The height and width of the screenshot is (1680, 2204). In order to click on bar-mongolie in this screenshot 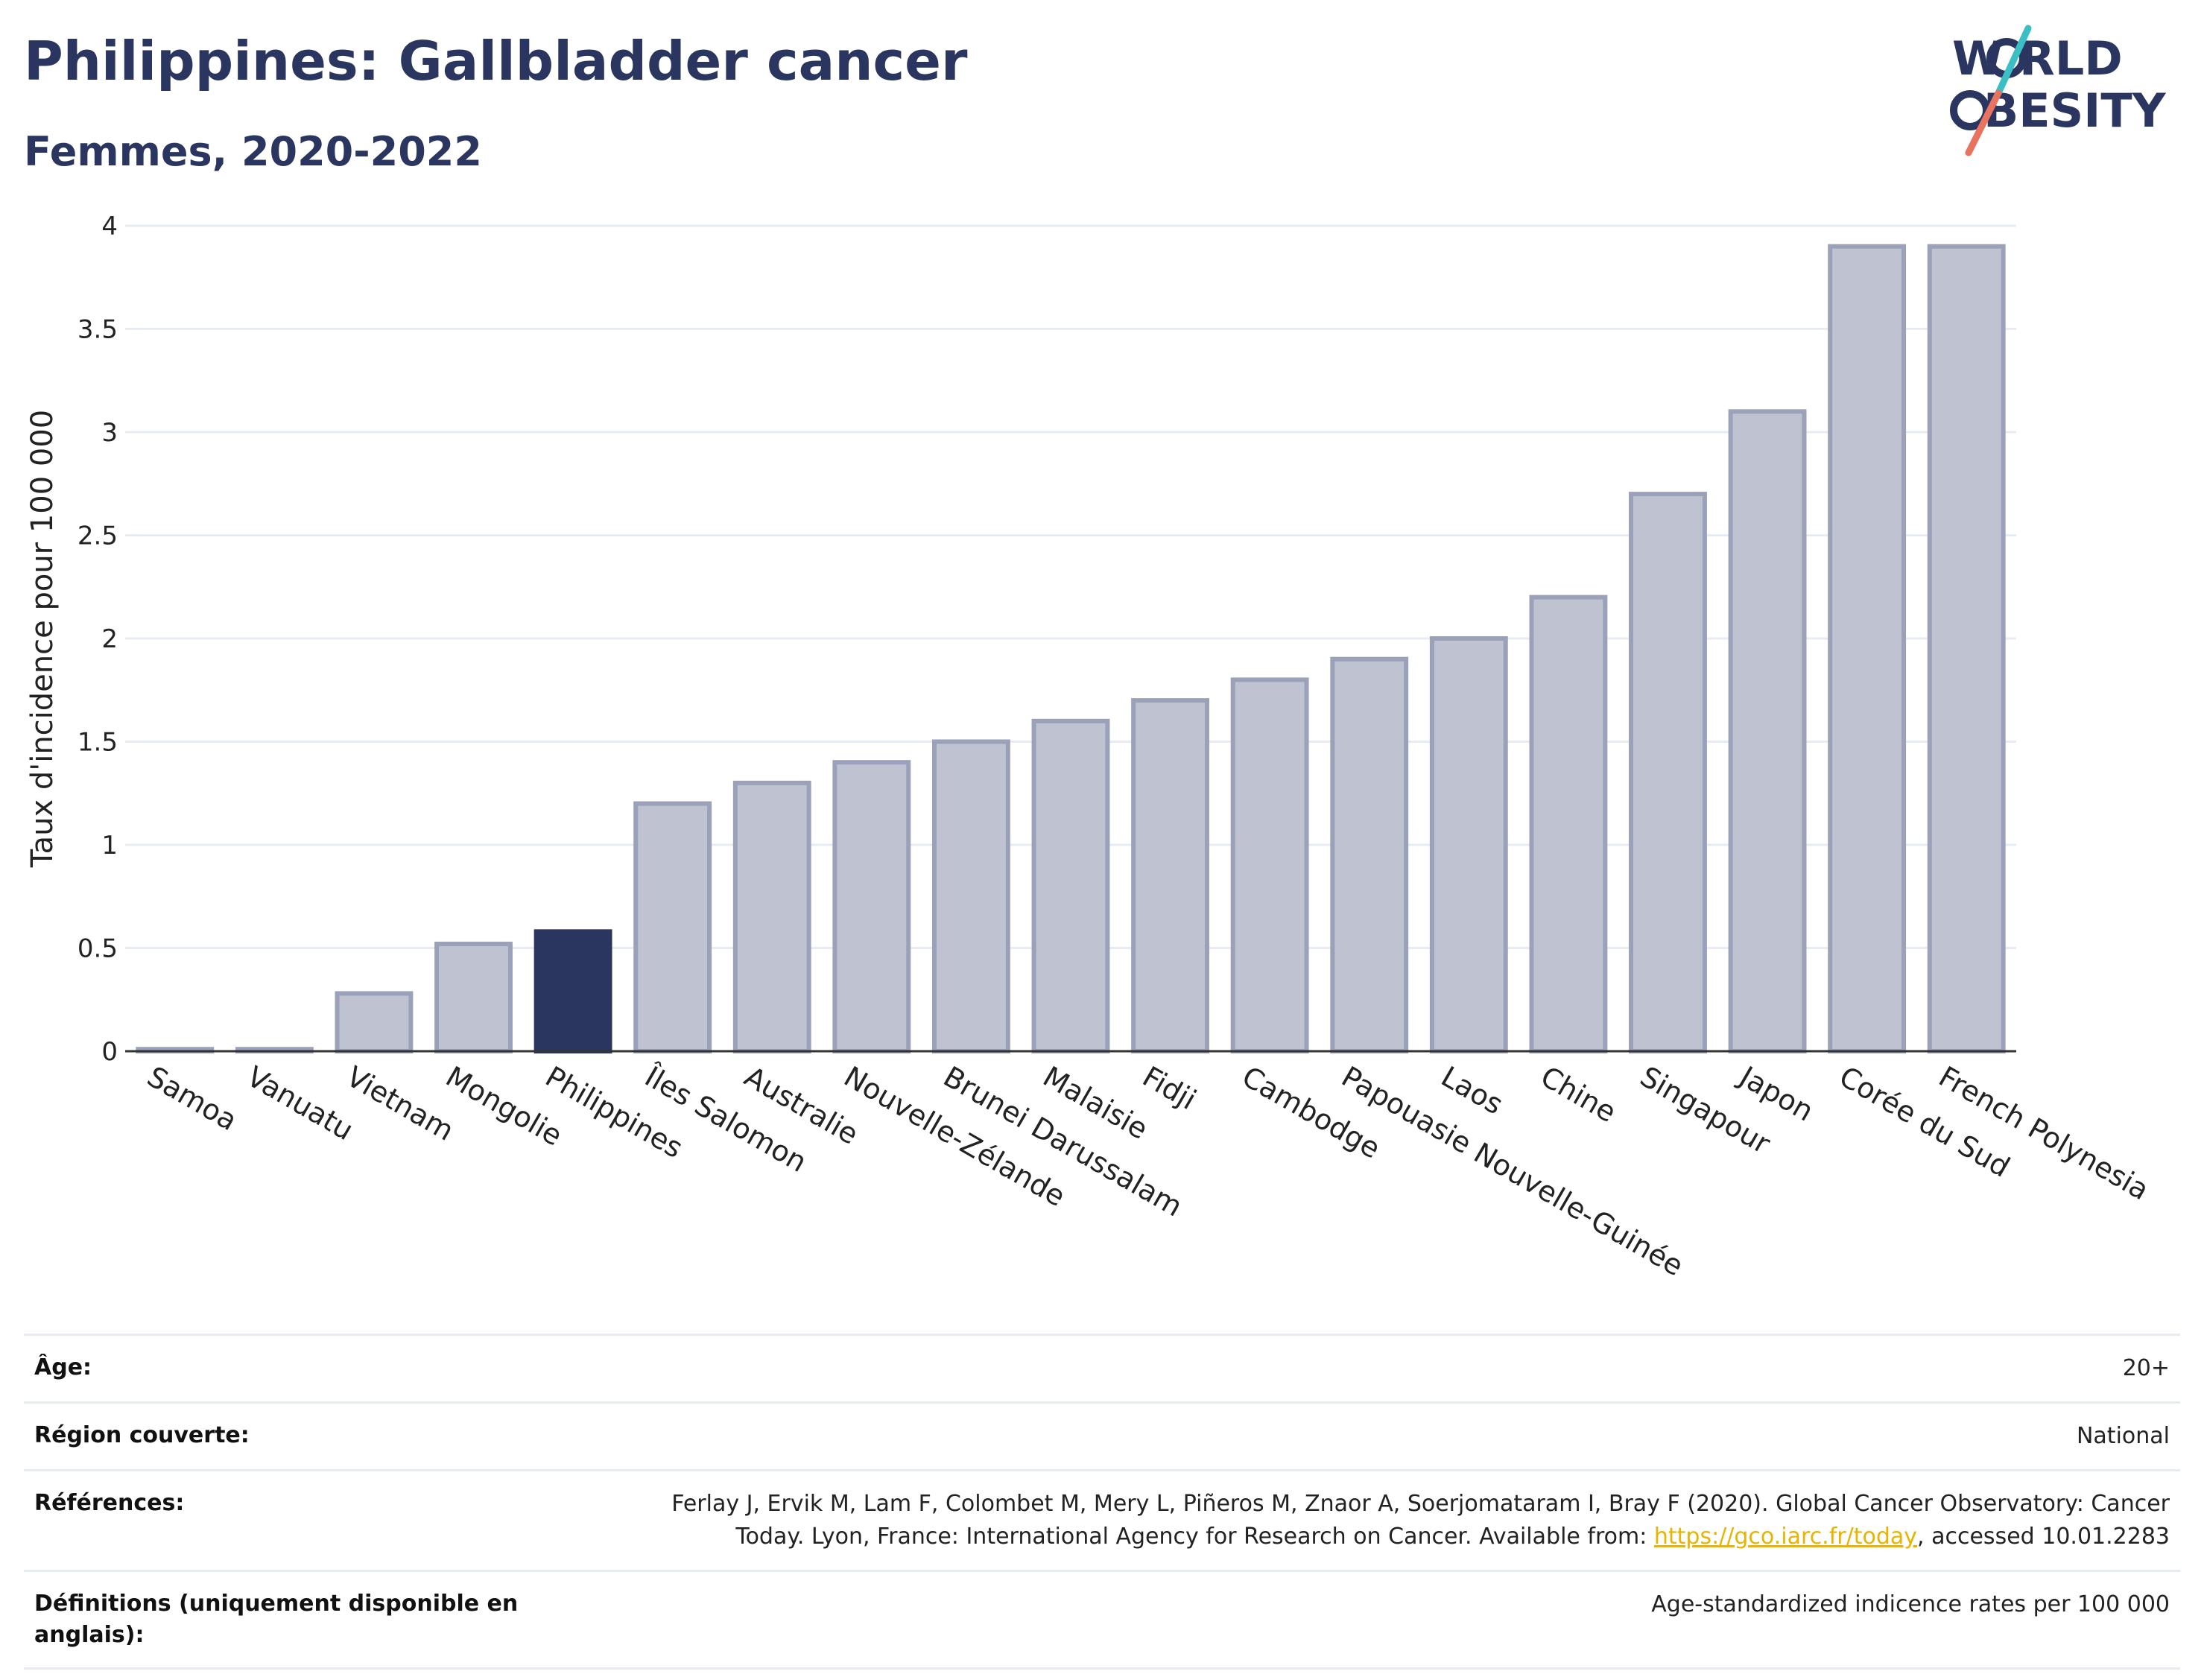, I will do `click(473, 997)`.